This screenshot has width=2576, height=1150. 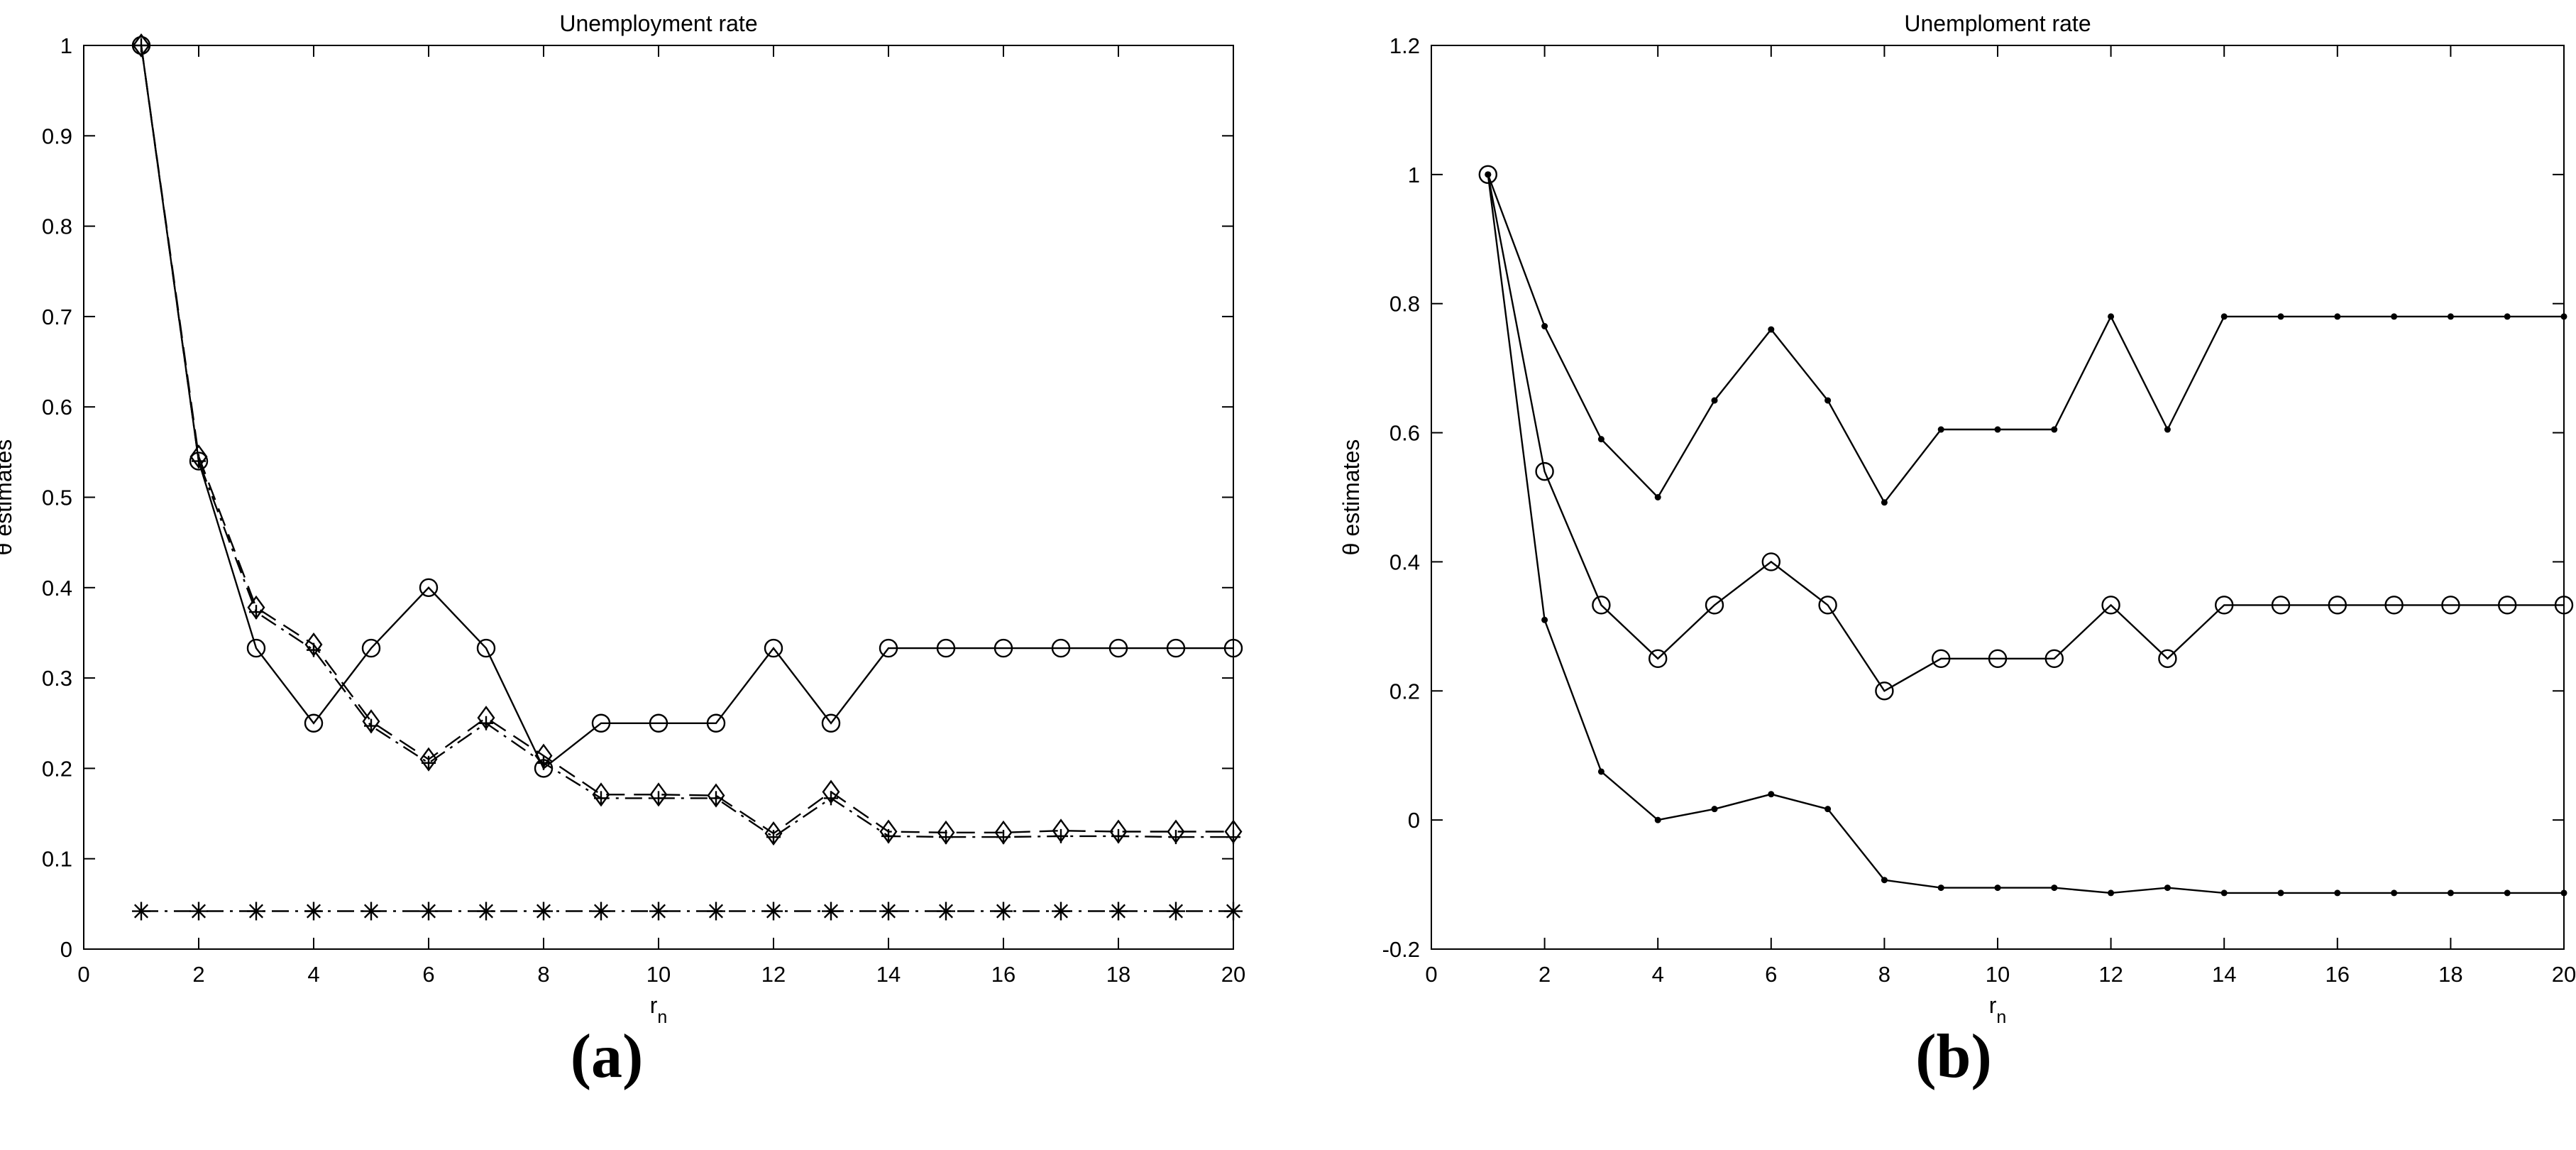 What do you see at coordinates (57, 317) in the screenshot?
I see `y-tick-label: 0.7` at bounding box center [57, 317].